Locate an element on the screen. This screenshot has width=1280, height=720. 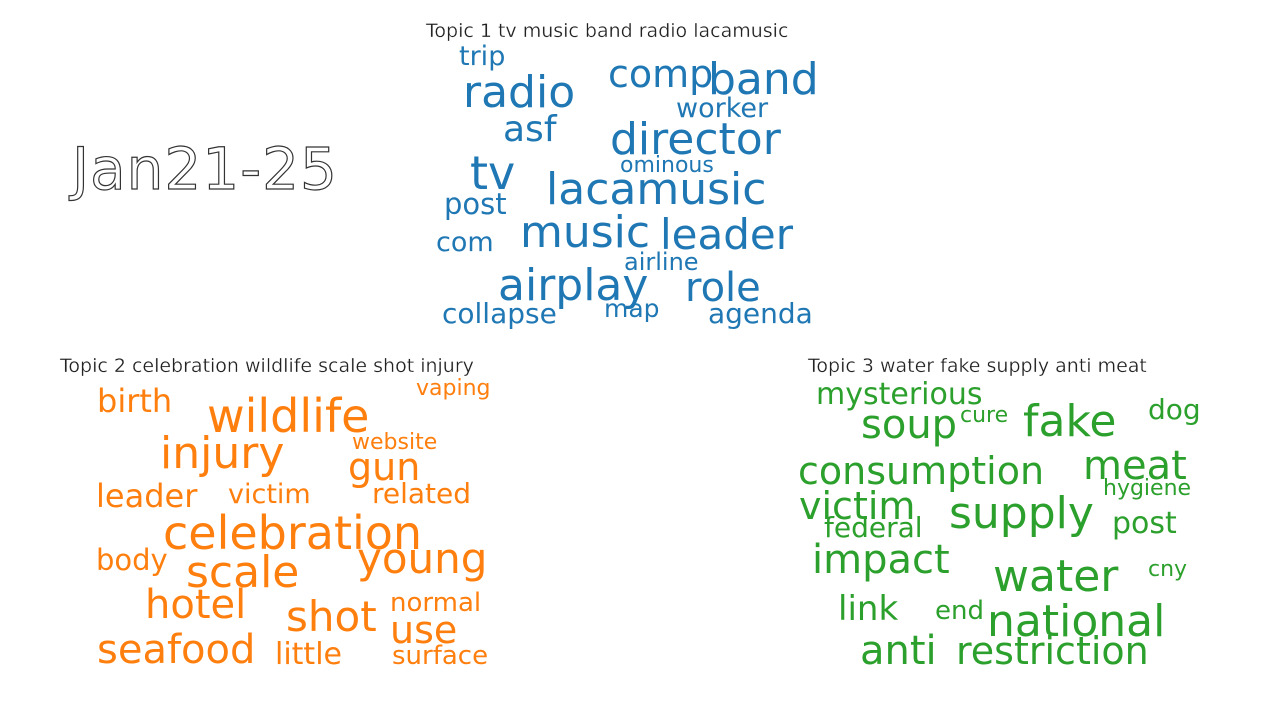
topic-2-word: young is located at coordinates (422, 558).